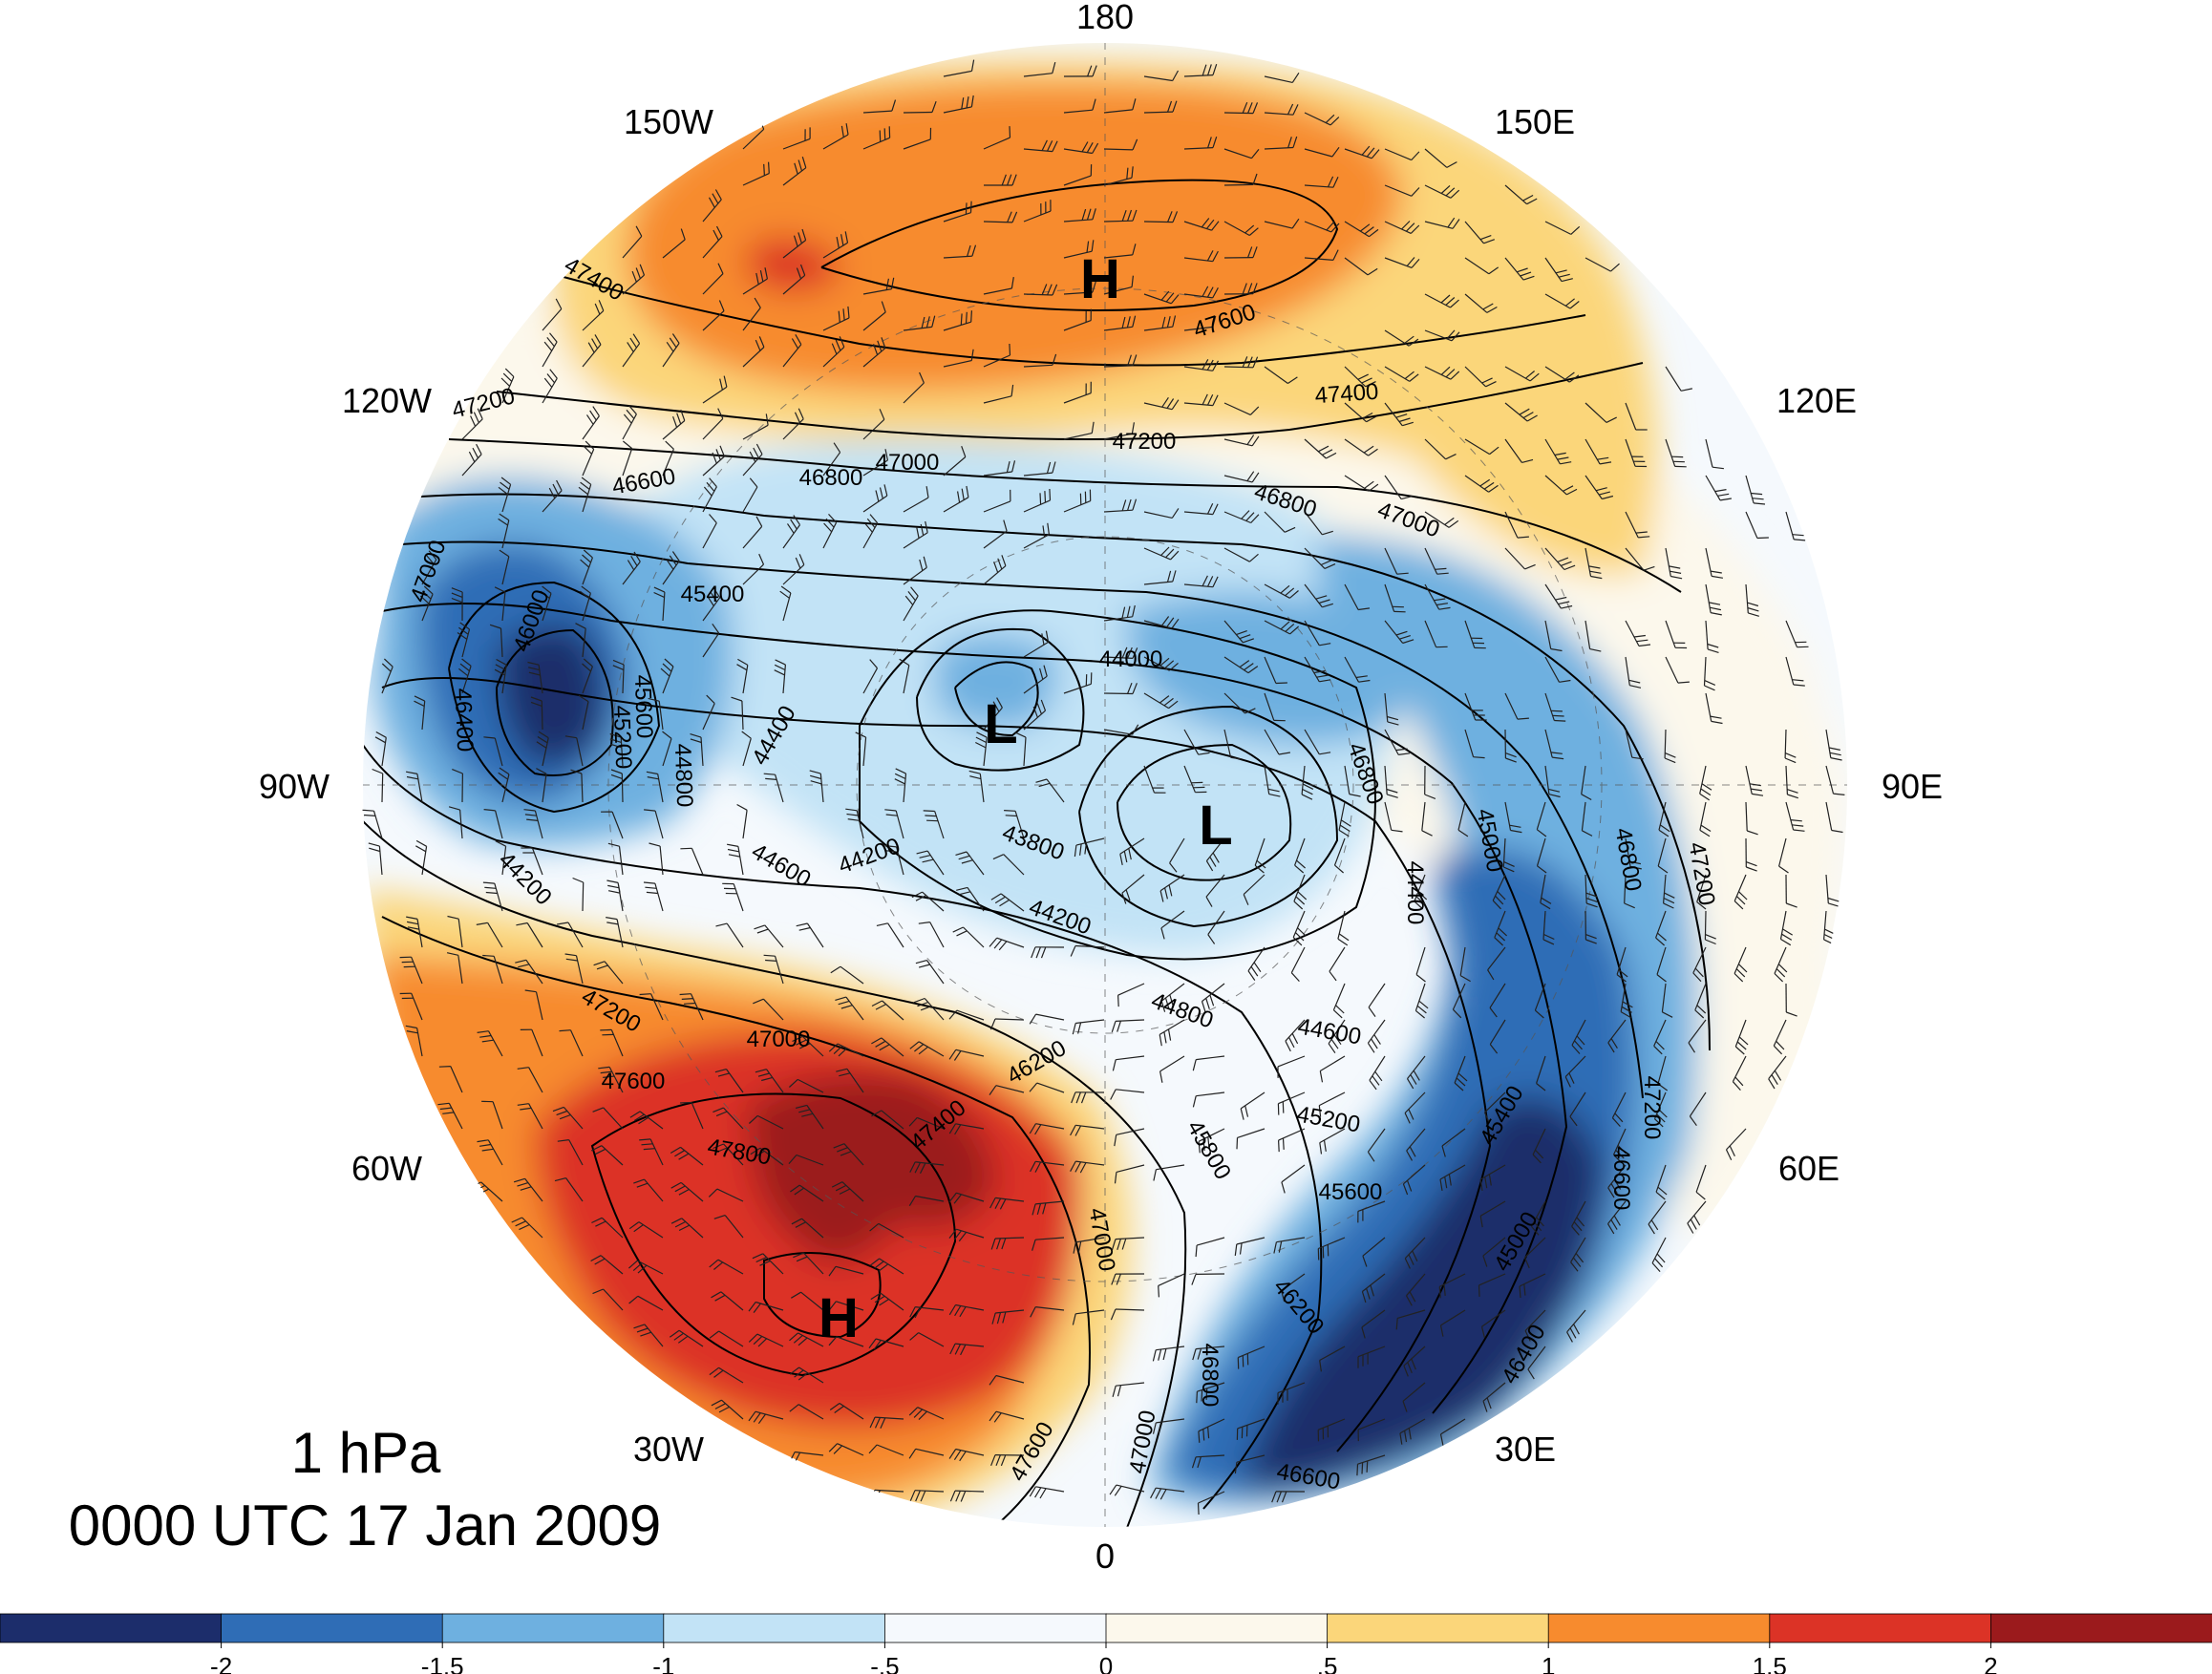  I want to click on red-region-pacific, so click(792, 265).